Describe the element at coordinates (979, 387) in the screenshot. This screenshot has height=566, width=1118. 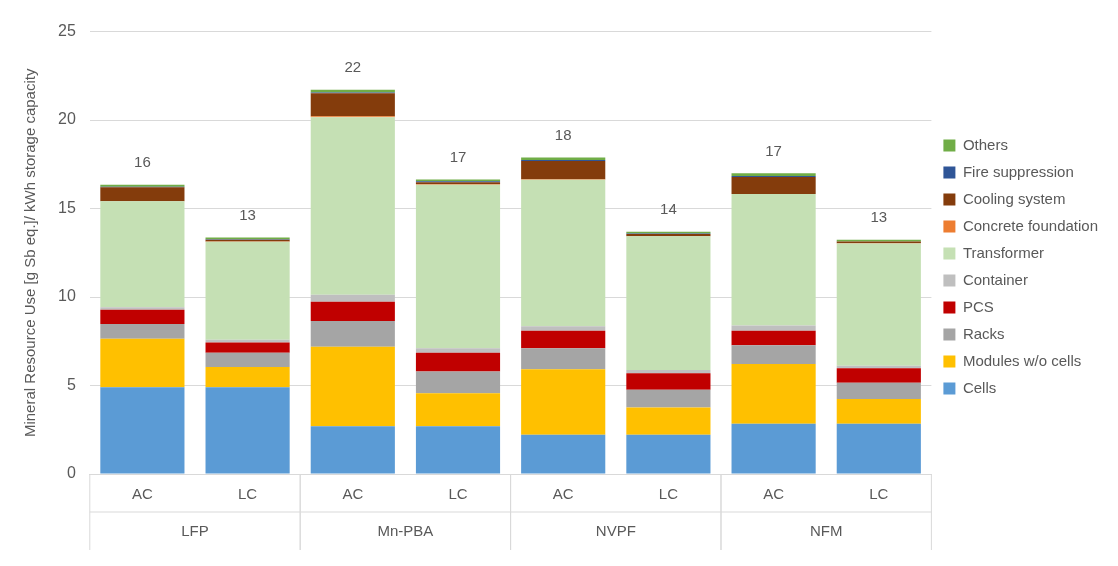
I see `legend-label: Cells` at that location.